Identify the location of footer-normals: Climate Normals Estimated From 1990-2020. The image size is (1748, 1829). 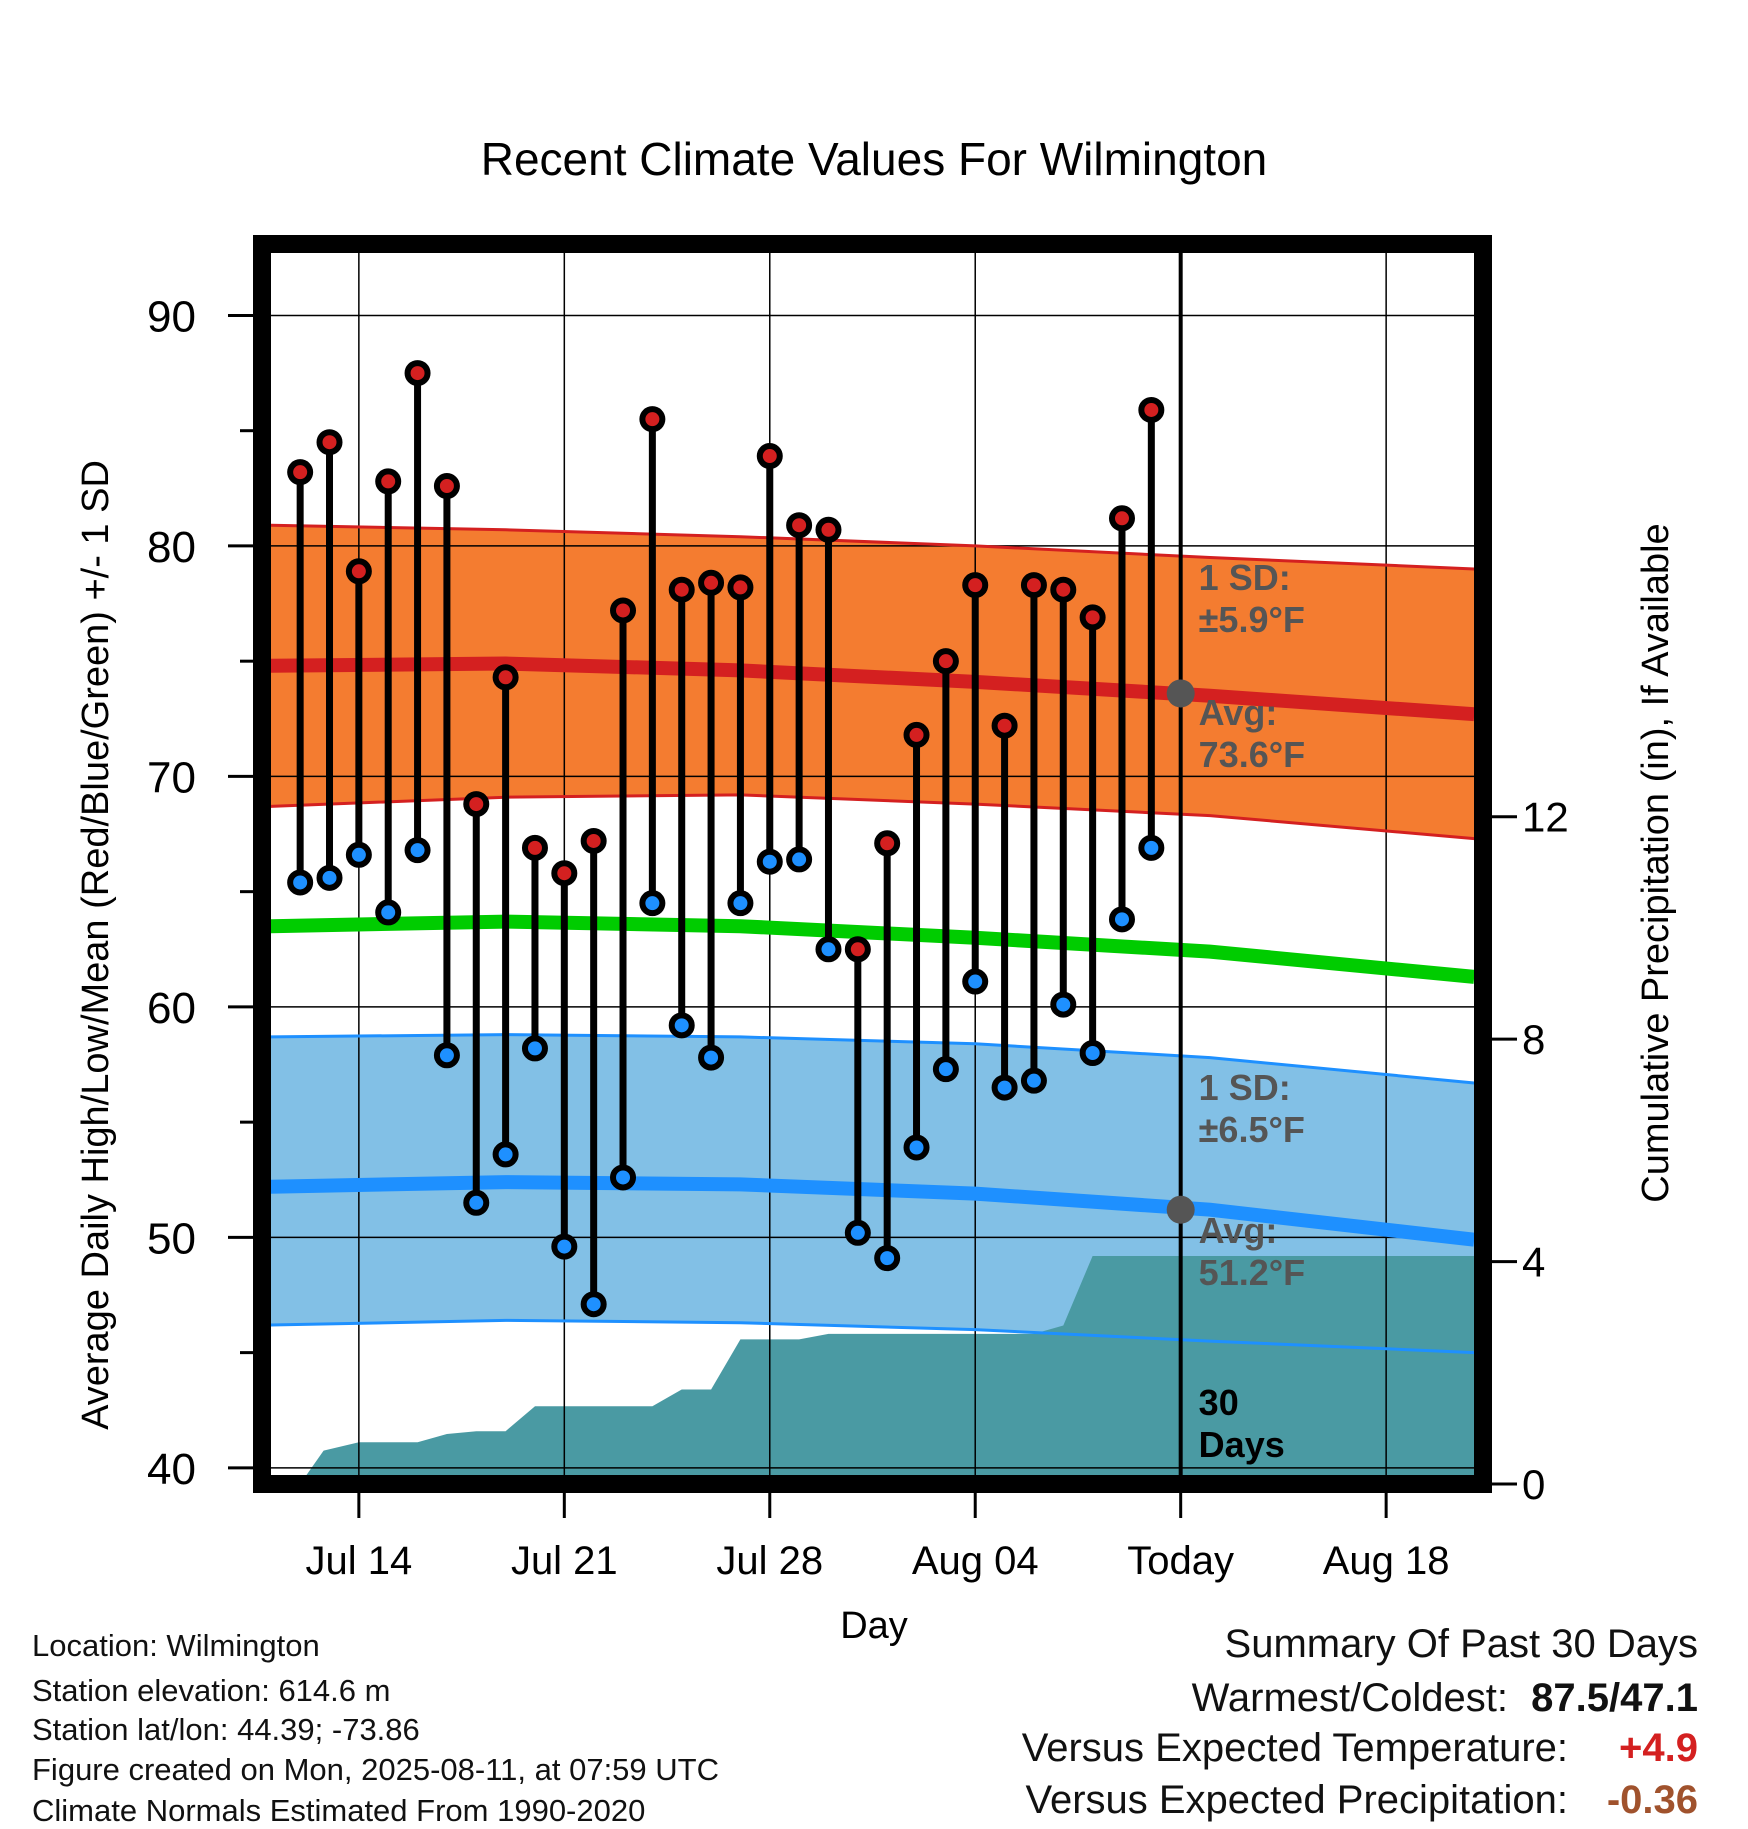
(339, 1810).